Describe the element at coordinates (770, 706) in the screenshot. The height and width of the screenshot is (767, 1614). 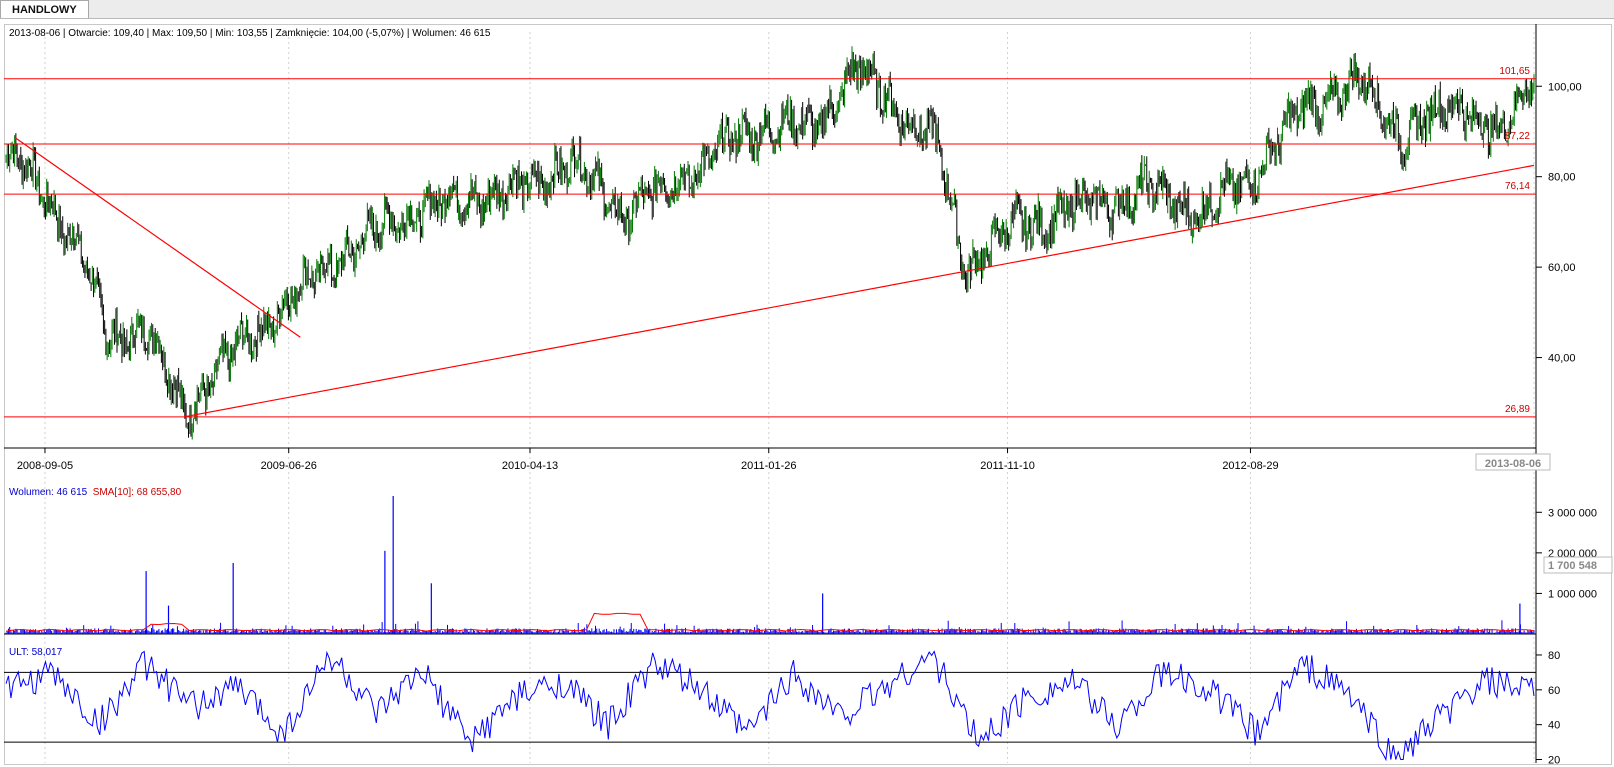
I see `ult-line` at that location.